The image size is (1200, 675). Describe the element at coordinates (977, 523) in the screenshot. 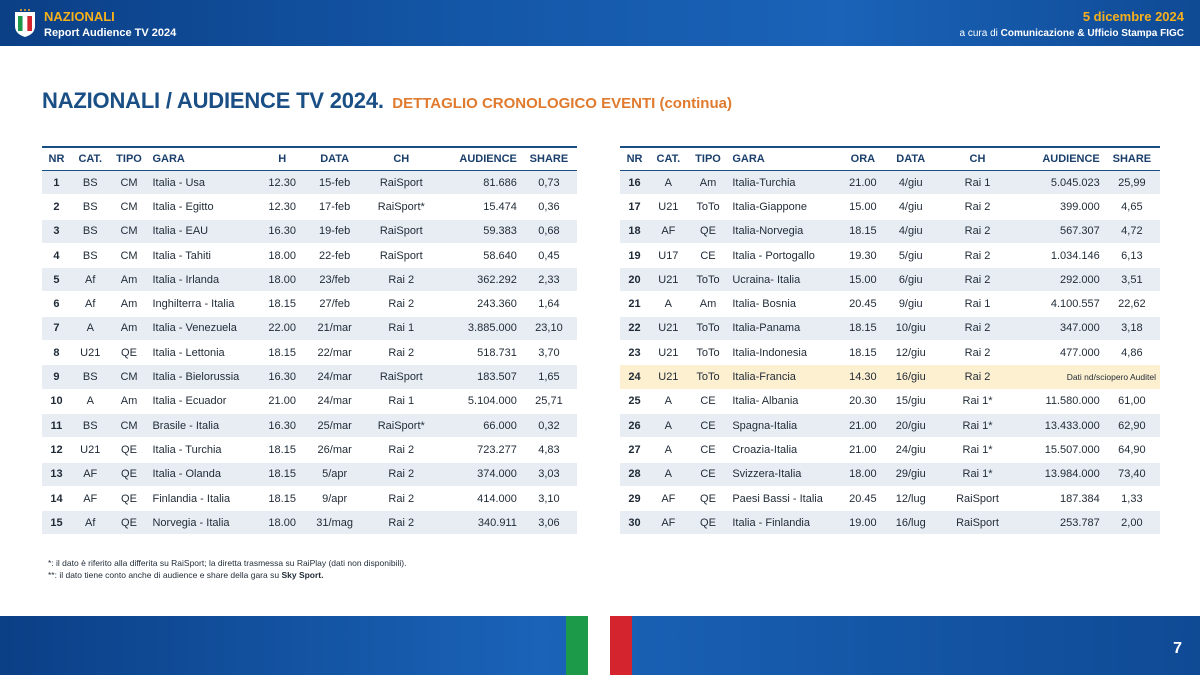

I see `cell-ch: RaiSport` at that location.